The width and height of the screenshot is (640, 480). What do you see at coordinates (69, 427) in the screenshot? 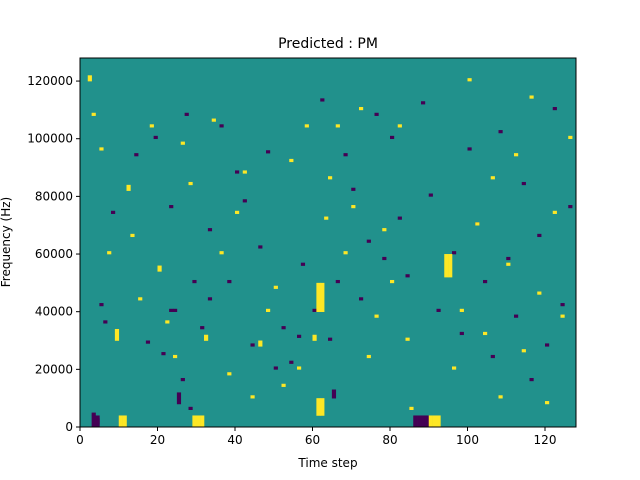
I see `y-tick-label: 0` at bounding box center [69, 427].